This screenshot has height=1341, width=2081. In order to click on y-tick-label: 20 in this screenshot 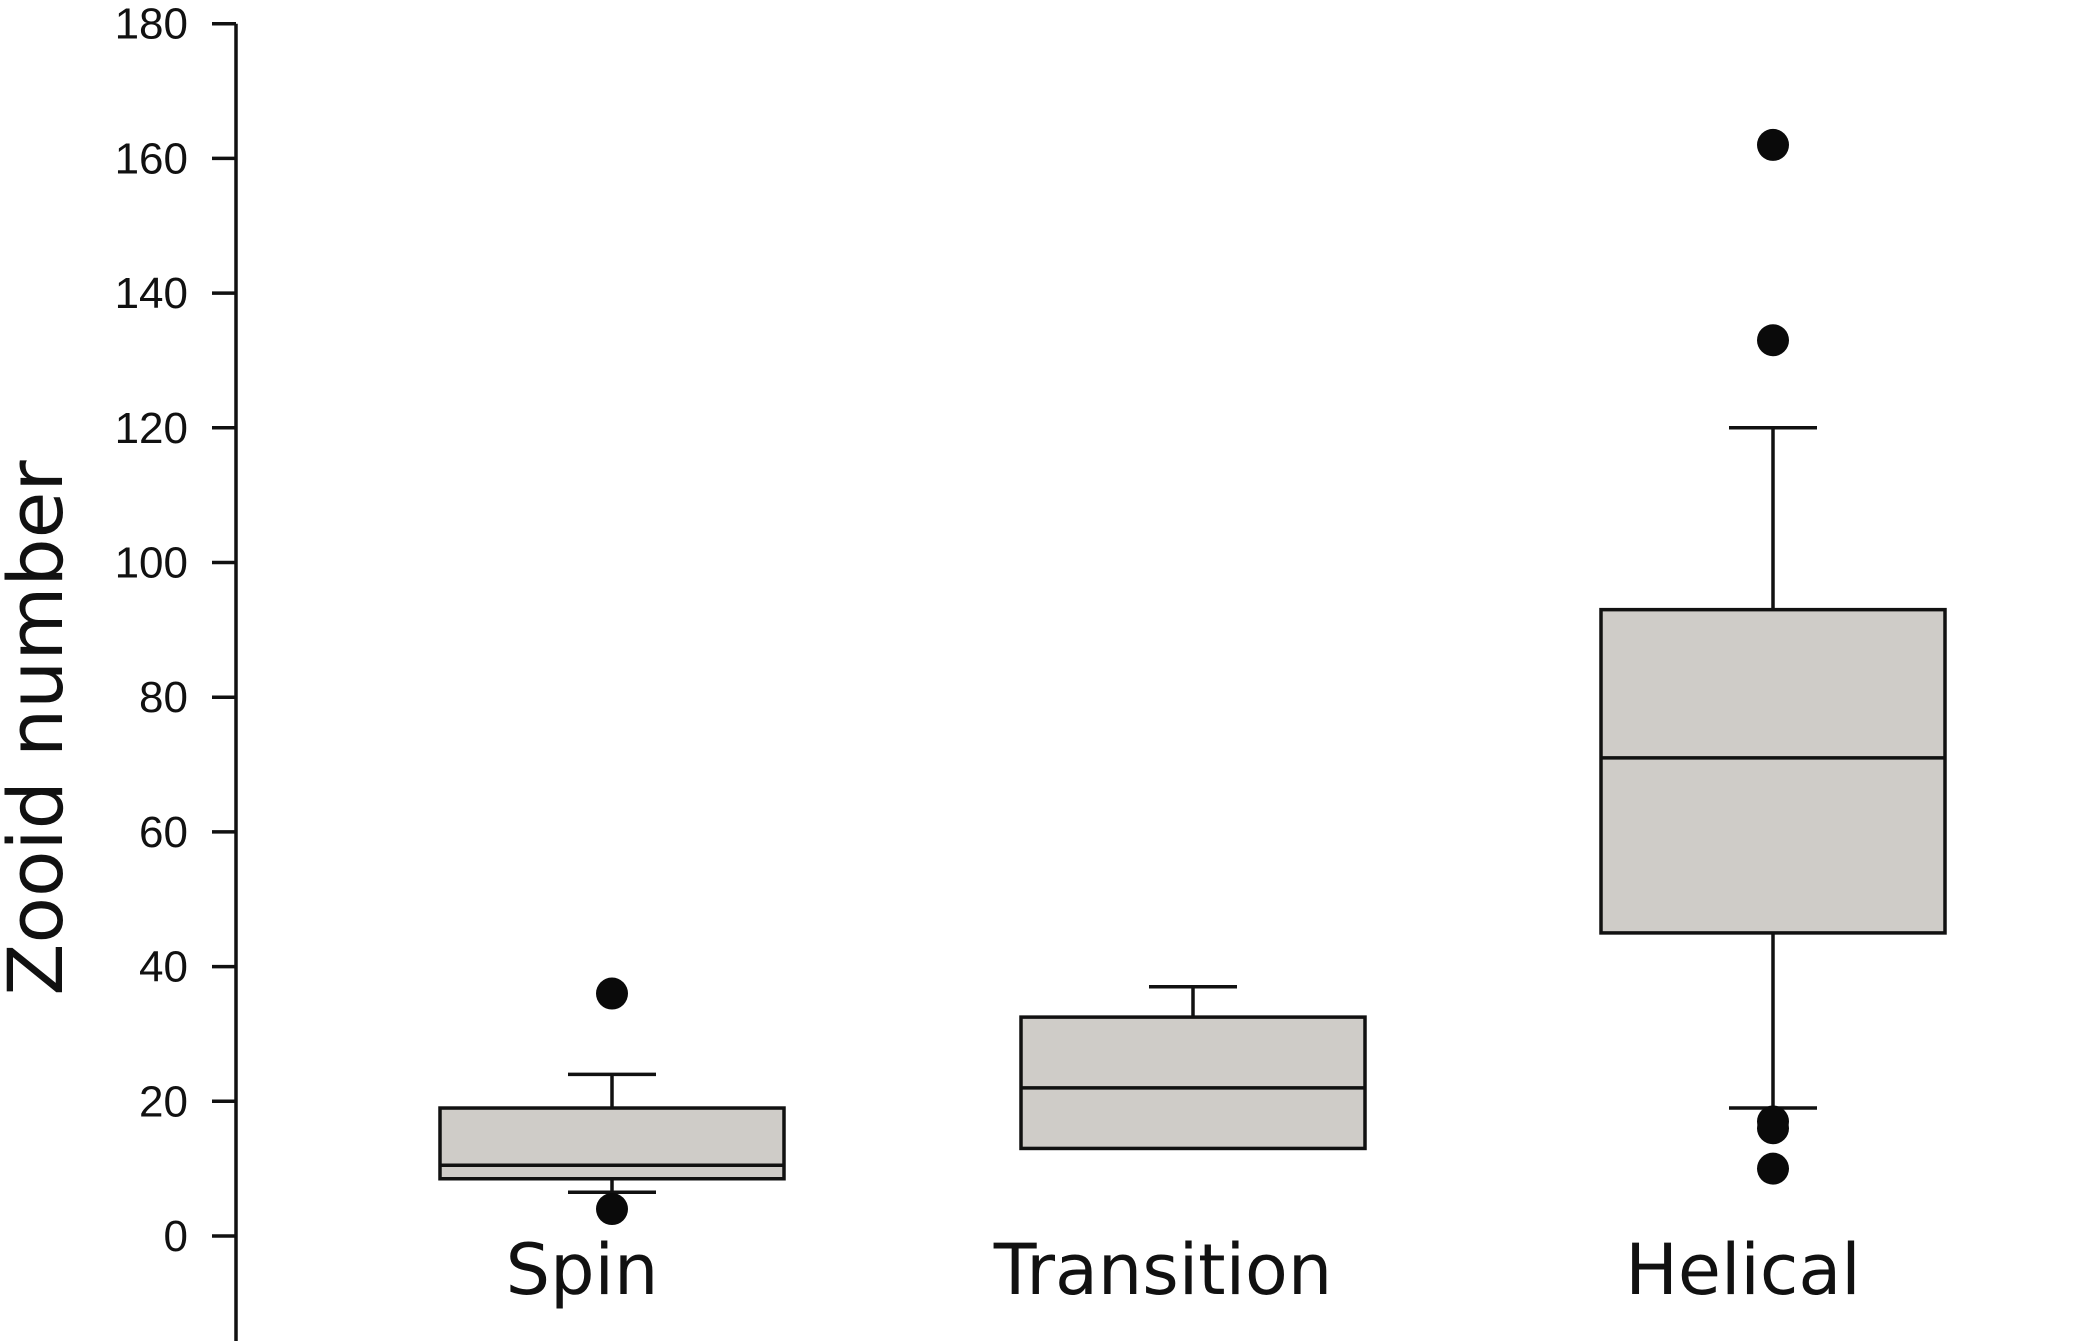, I will do `click(163, 1101)`.